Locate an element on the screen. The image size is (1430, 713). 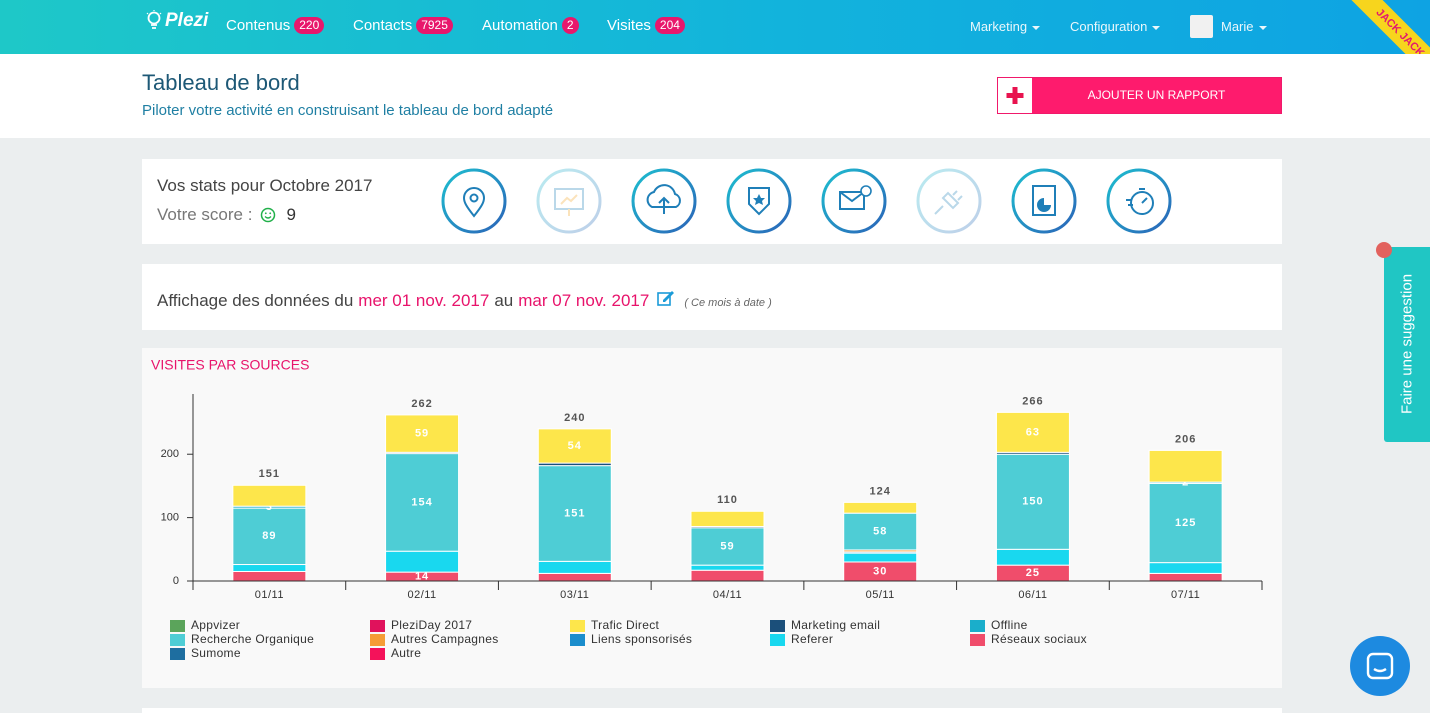
chart-title: VISITES PAR SOURCES is located at coordinates (230, 365).